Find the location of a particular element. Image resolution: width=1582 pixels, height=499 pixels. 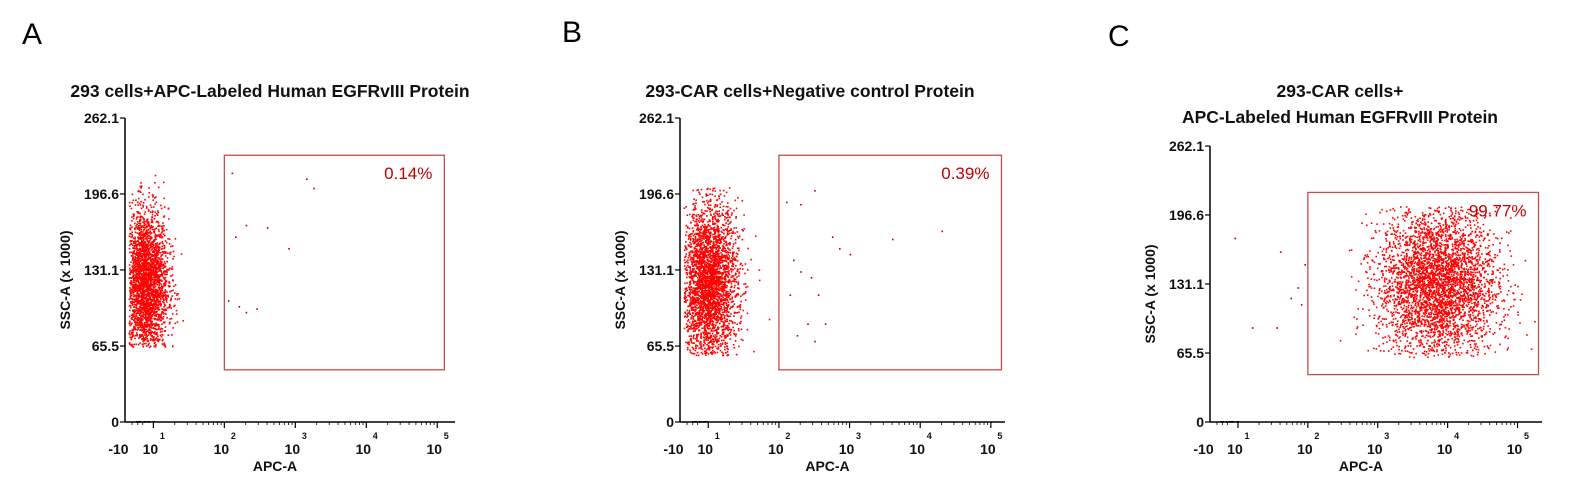

y-tick-label: 65.5 is located at coordinates (660, 346).